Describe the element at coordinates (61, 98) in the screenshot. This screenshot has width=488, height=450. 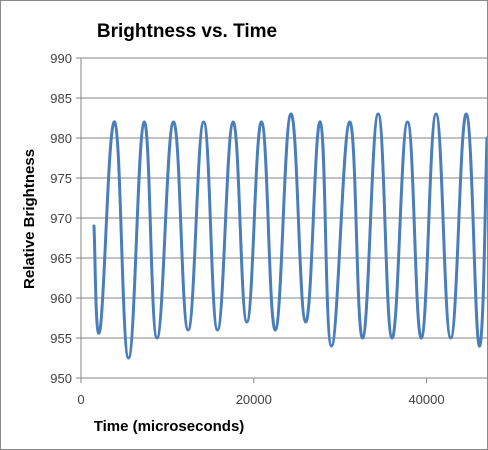
I see `y-tick-label: 985` at that location.